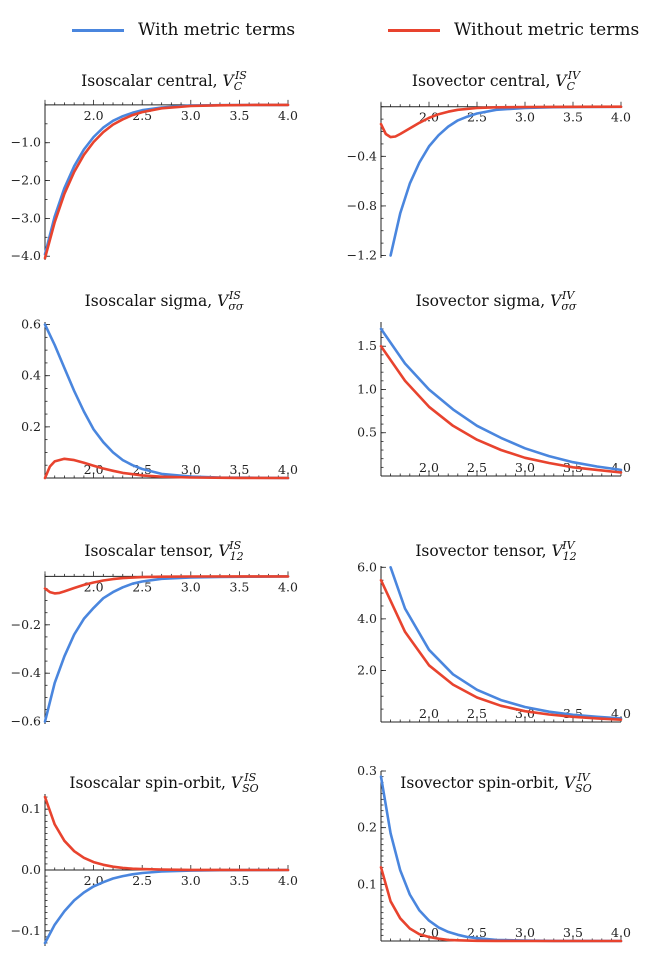  Describe the element at coordinates (362, 155) in the screenshot. I see `y-tick-label: −0.4` at that location.